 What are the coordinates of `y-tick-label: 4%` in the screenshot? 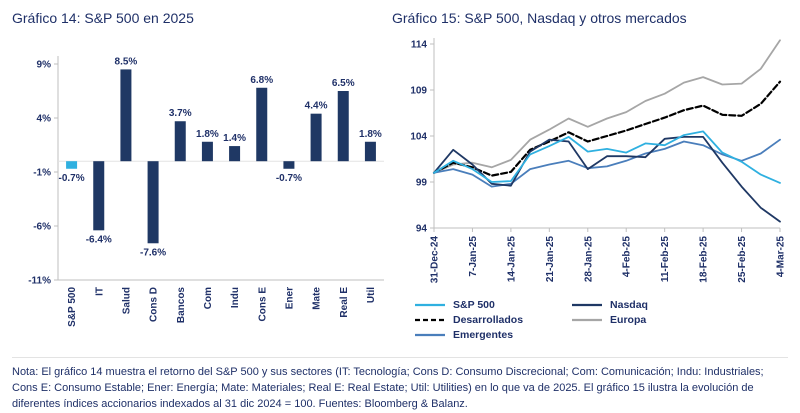 It's located at (44, 119).